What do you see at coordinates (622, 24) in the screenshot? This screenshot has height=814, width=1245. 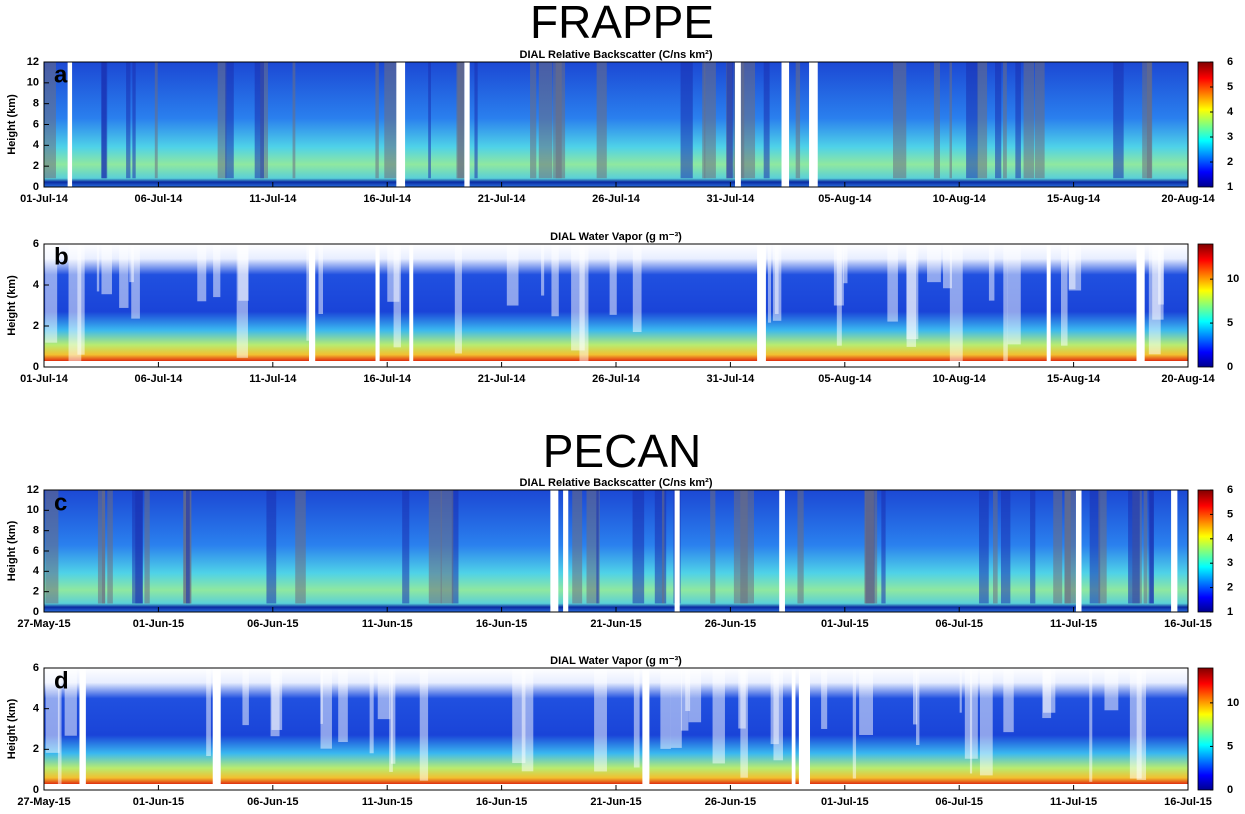 I see `section-heading: FRAPPE` at bounding box center [622, 24].